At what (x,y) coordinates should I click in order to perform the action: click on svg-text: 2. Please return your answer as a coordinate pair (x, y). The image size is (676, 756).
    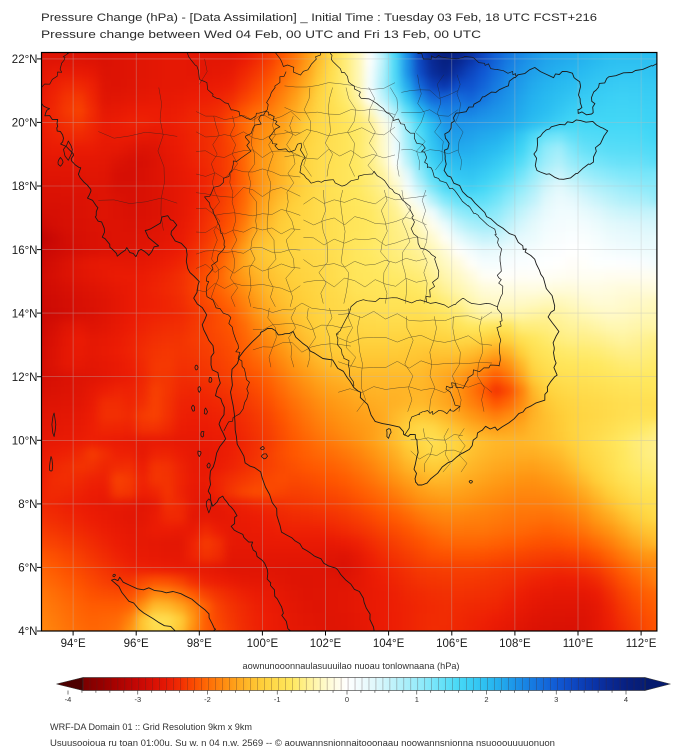
    Looking at the image, I should click on (486, 699).